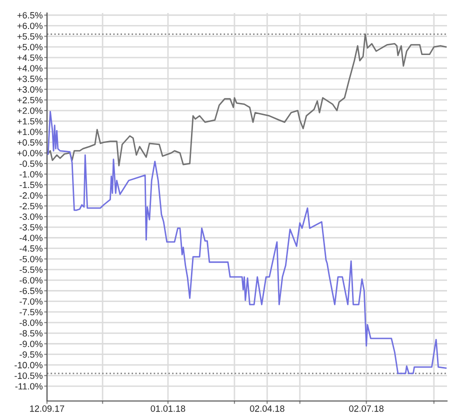  I want to click on y-tick-label: +5.0%, so click(30, 47).